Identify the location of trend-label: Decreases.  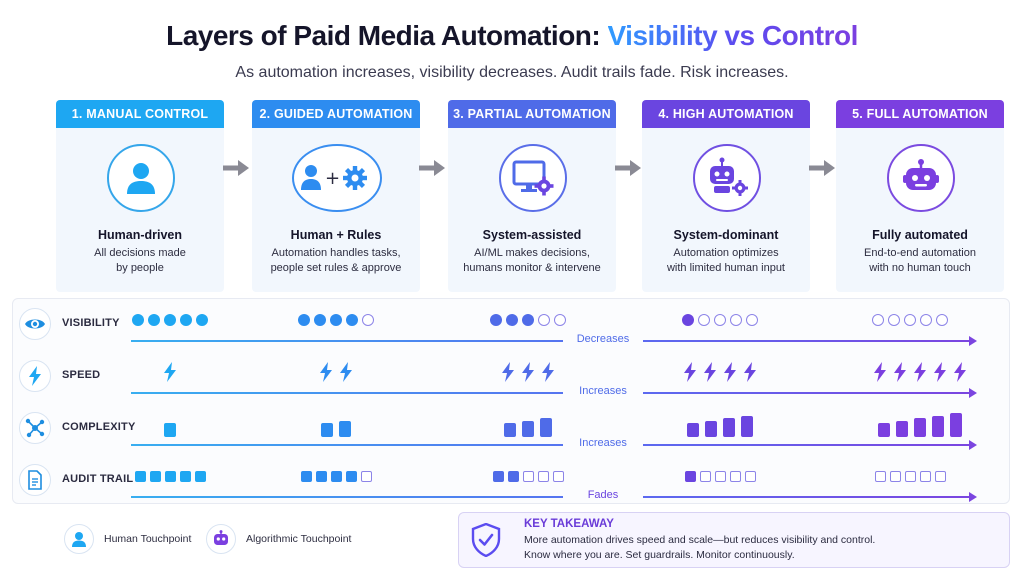
(603, 339).